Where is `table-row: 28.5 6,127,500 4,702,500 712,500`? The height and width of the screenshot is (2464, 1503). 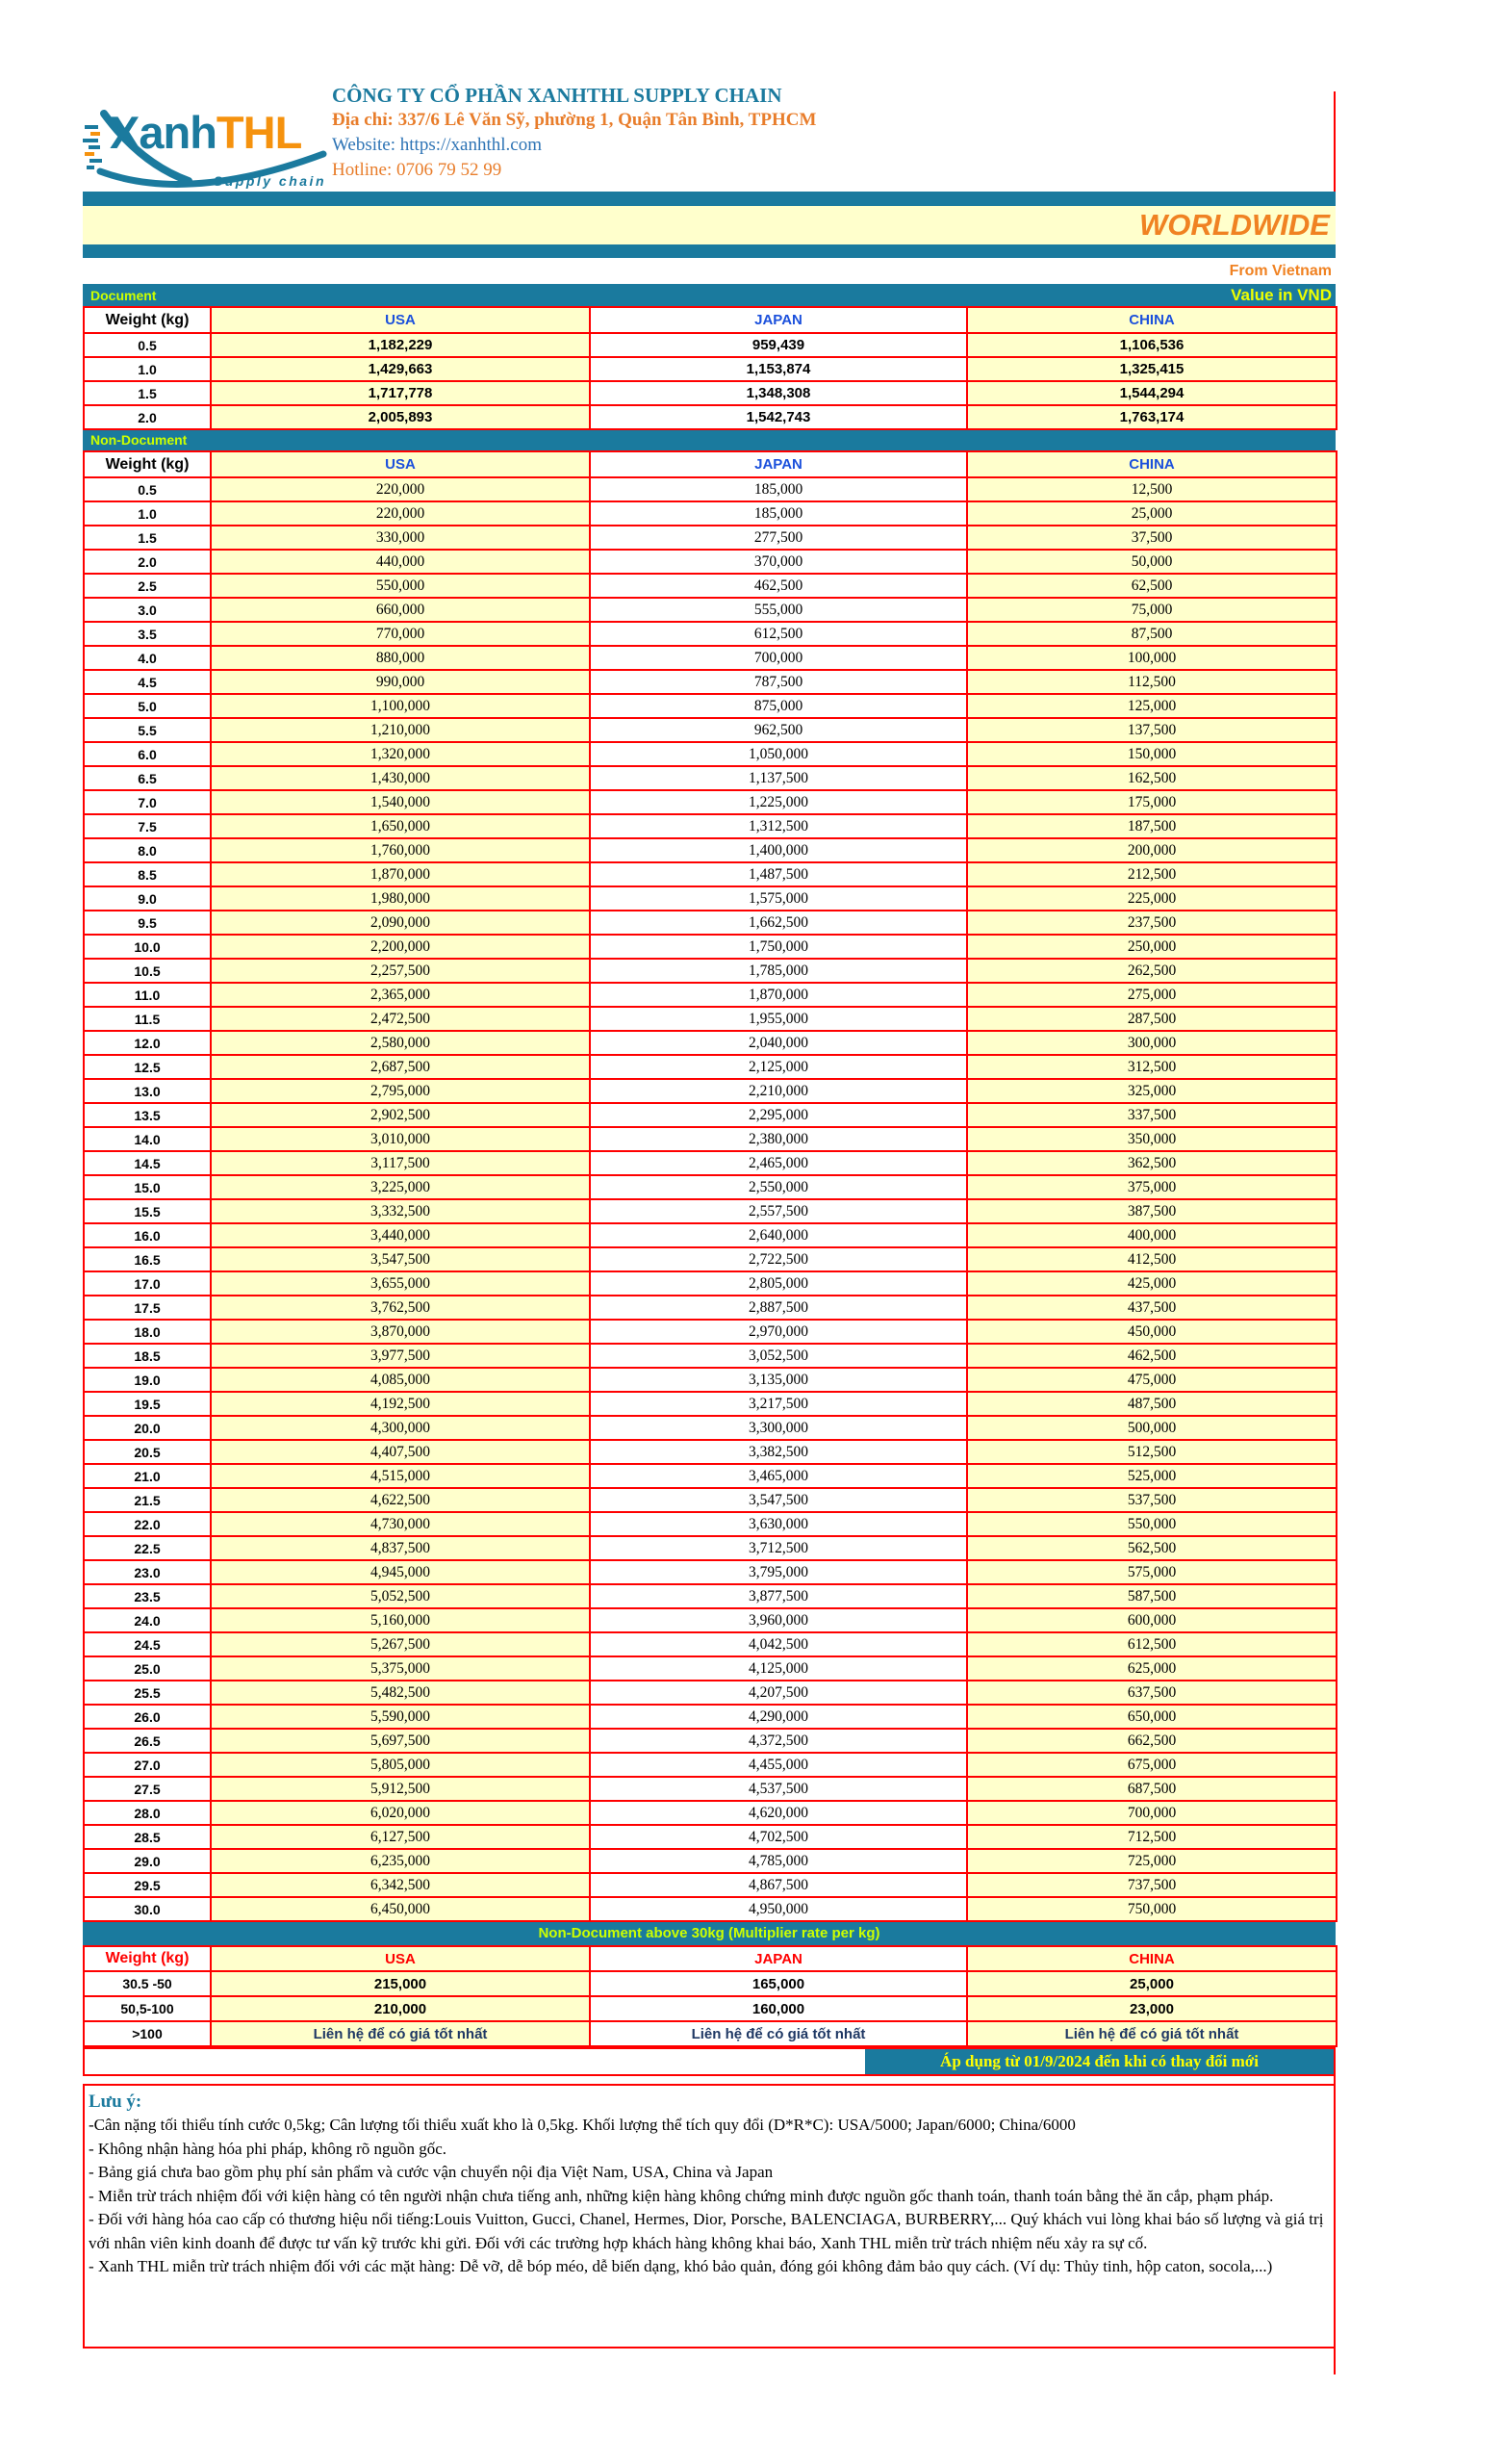
table-row: 28.5 6,127,500 4,702,500 712,500 is located at coordinates (710, 1837).